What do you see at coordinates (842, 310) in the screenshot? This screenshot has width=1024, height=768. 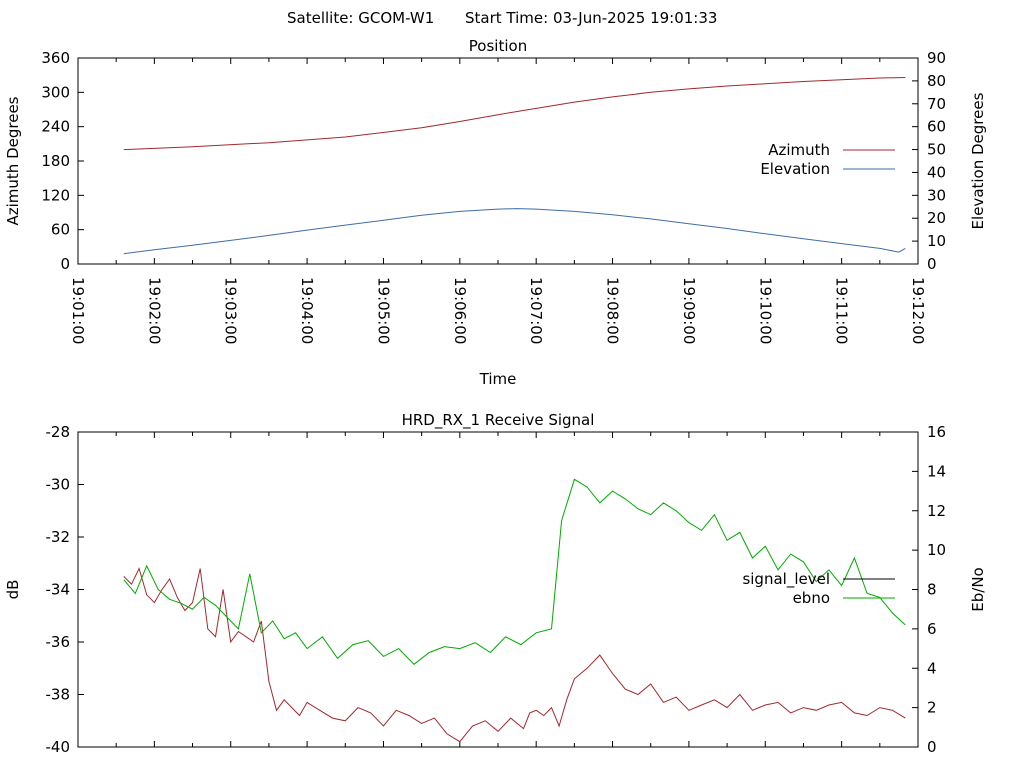 I see `x-tick-label: 19:11:00` at bounding box center [842, 310].